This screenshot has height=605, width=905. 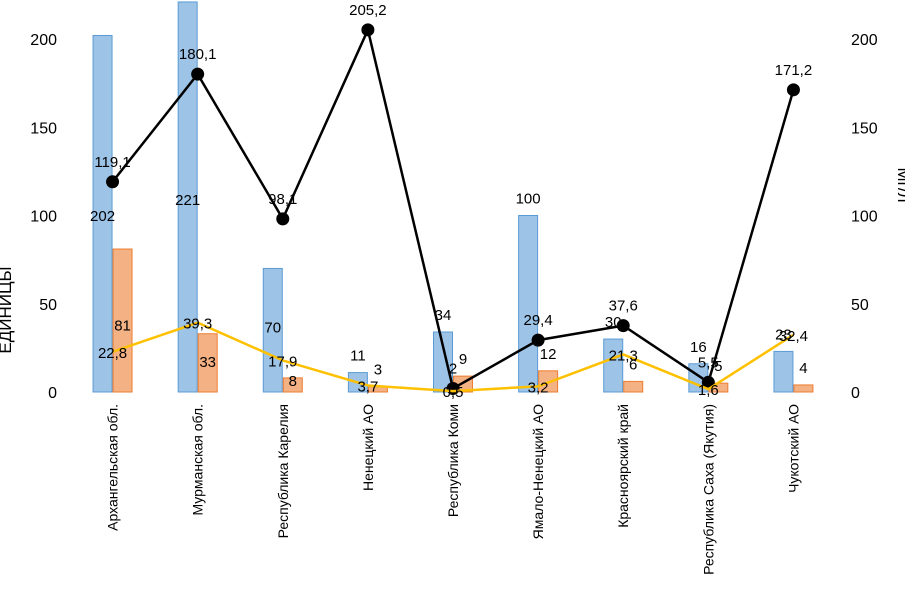 I want to click on line-data-label: 21,3, so click(x=623, y=355).